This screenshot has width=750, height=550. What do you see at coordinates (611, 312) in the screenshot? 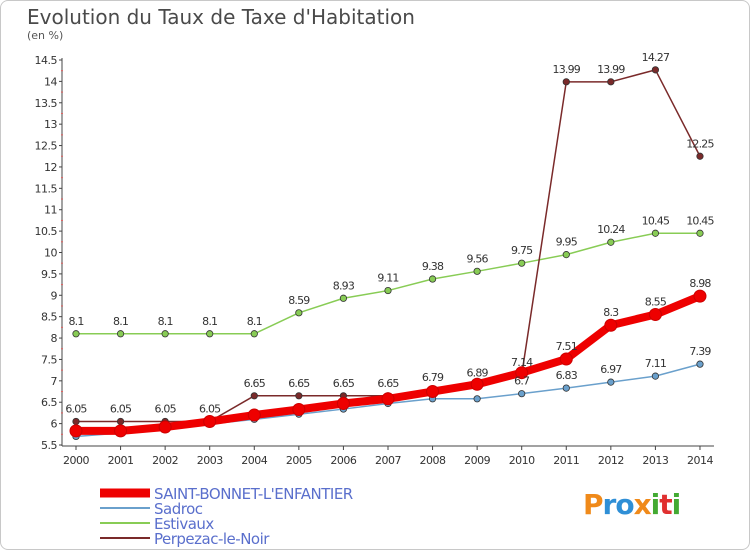
I see `data-label: 8.3` at bounding box center [611, 312].